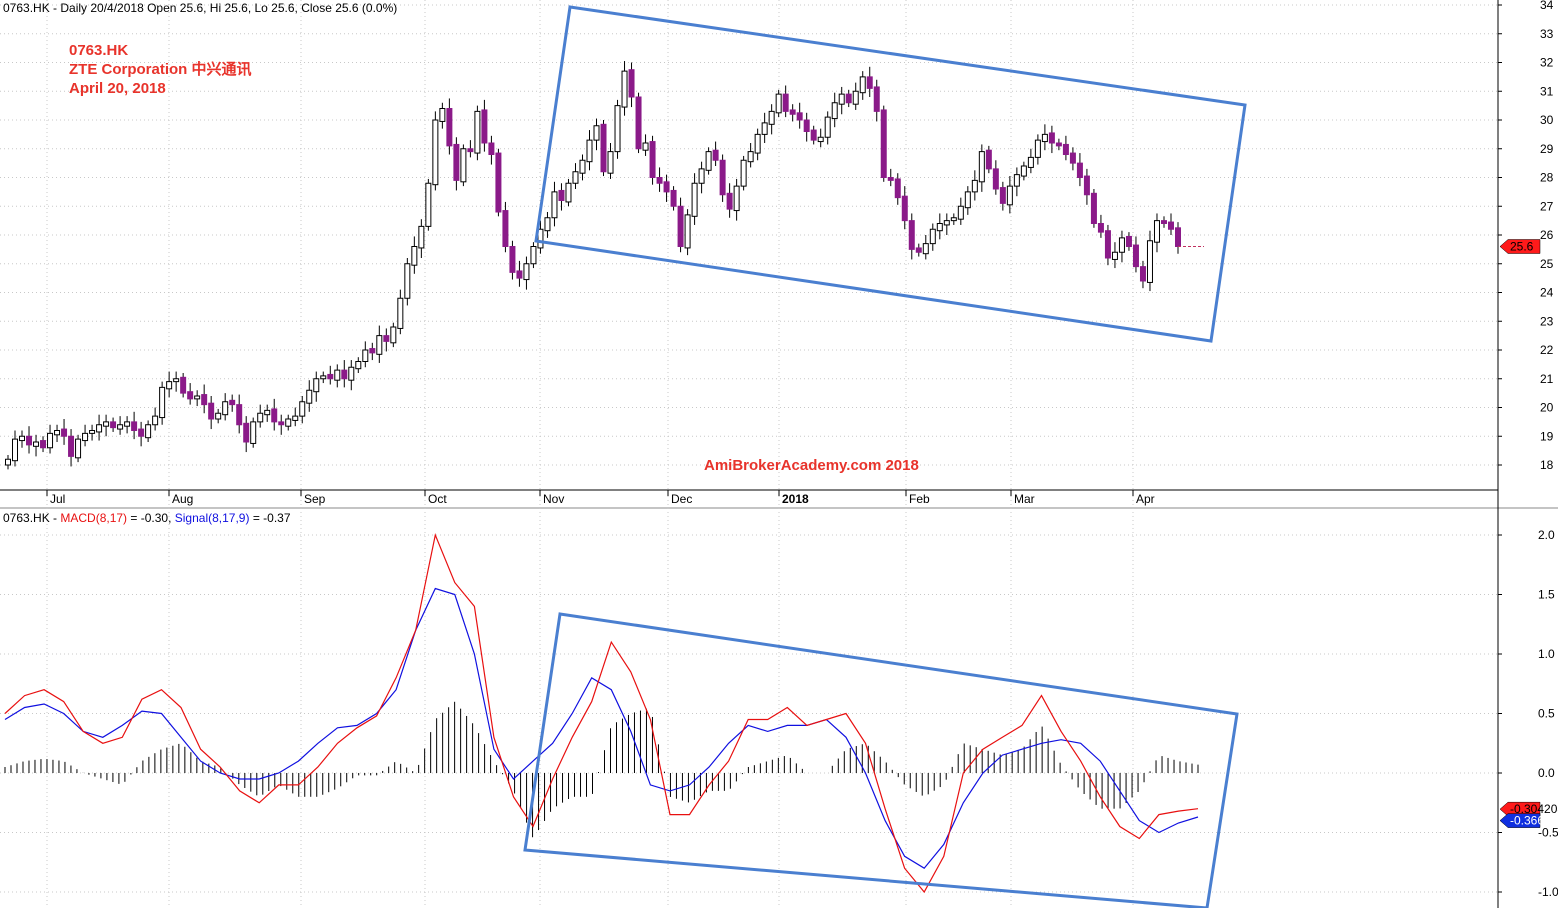 The image size is (1558, 908). Describe the element at coordinates (437, 499) in the screenshot. I see `month-tick-label: Oct` at that location.